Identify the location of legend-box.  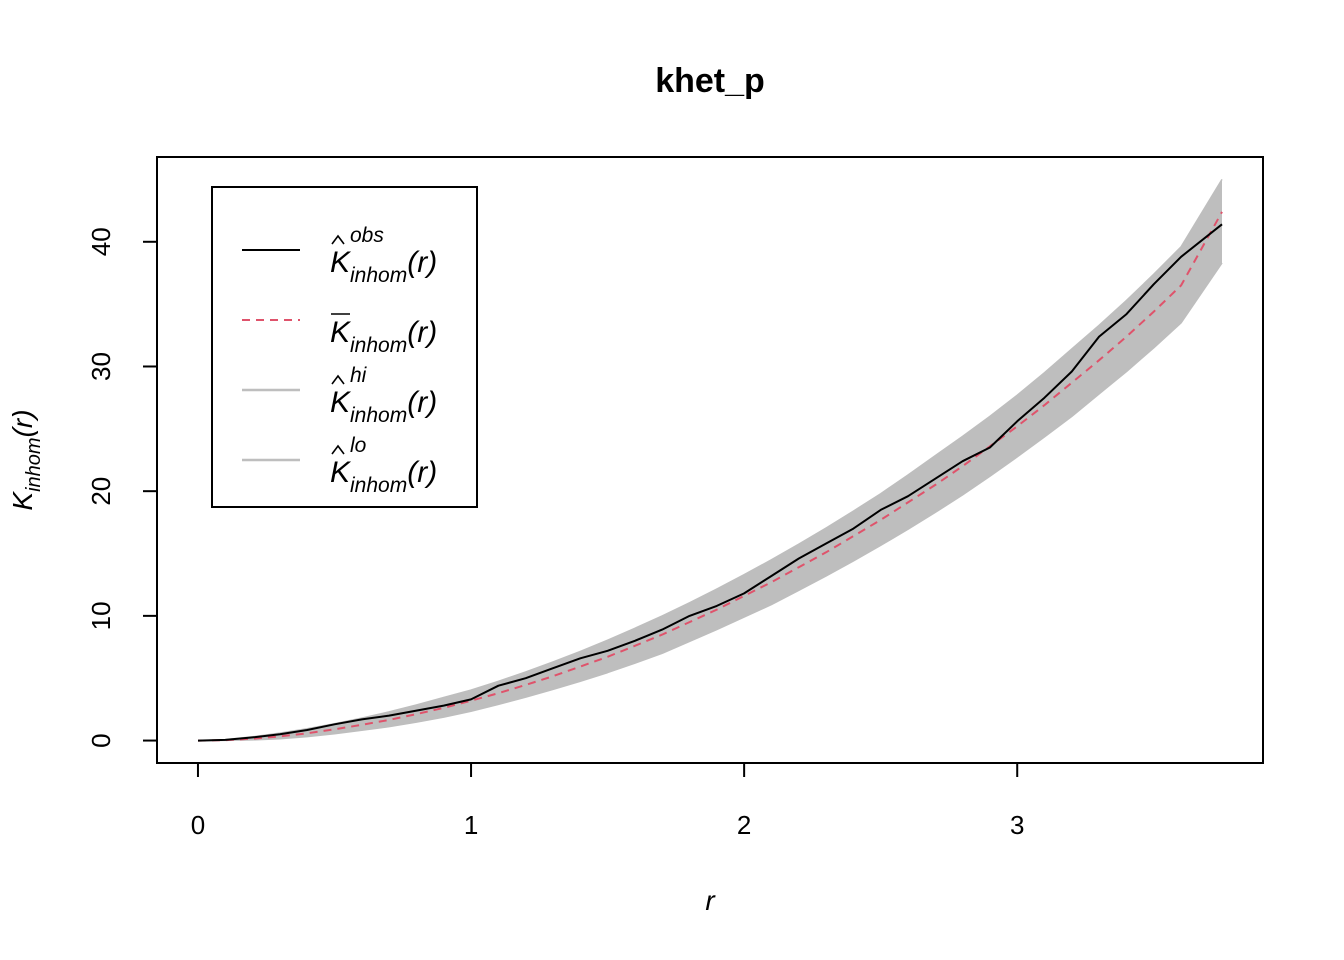
(344, 347).